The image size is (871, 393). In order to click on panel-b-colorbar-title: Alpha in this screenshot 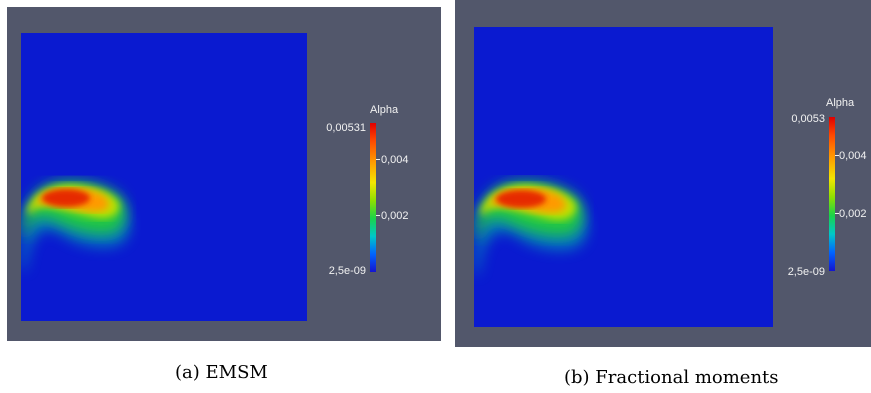, I will do `click(840, 103)`.